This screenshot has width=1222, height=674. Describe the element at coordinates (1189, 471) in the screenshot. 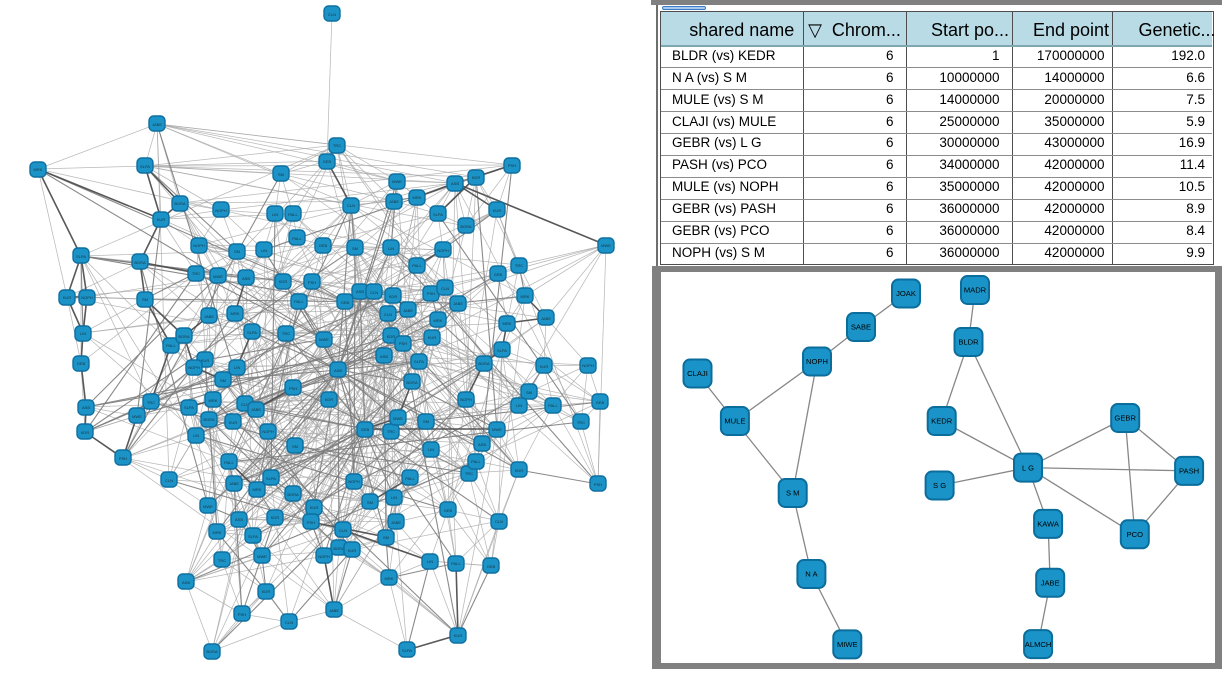

I see `svg-text: PASH` at that location.